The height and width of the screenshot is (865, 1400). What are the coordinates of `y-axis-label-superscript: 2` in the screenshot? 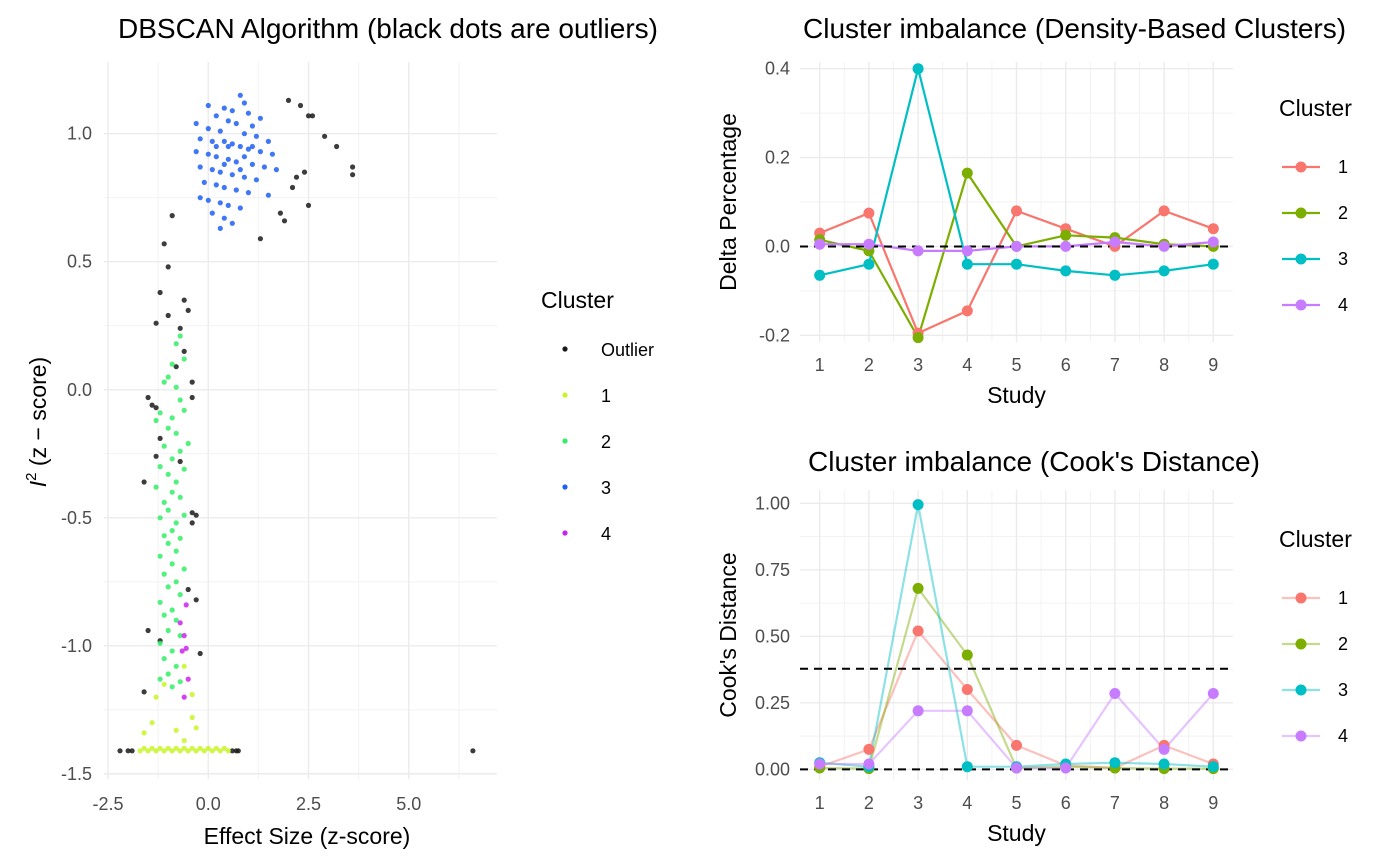 It's located at (31, 476).